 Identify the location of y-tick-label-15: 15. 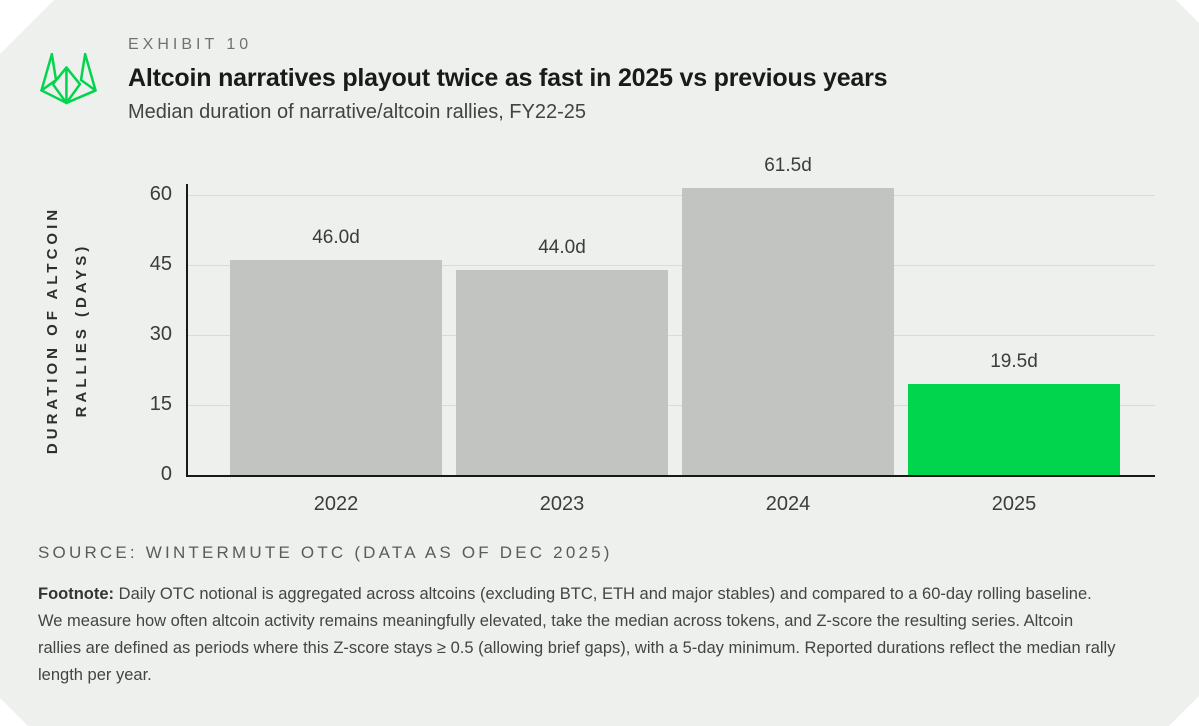
(160, 404).